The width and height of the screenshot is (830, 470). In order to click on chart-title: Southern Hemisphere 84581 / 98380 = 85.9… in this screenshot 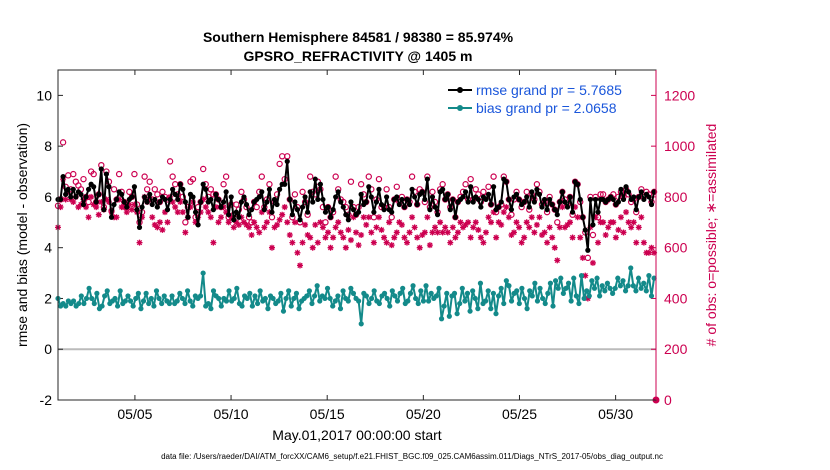, I will do `click(358, 37)`.